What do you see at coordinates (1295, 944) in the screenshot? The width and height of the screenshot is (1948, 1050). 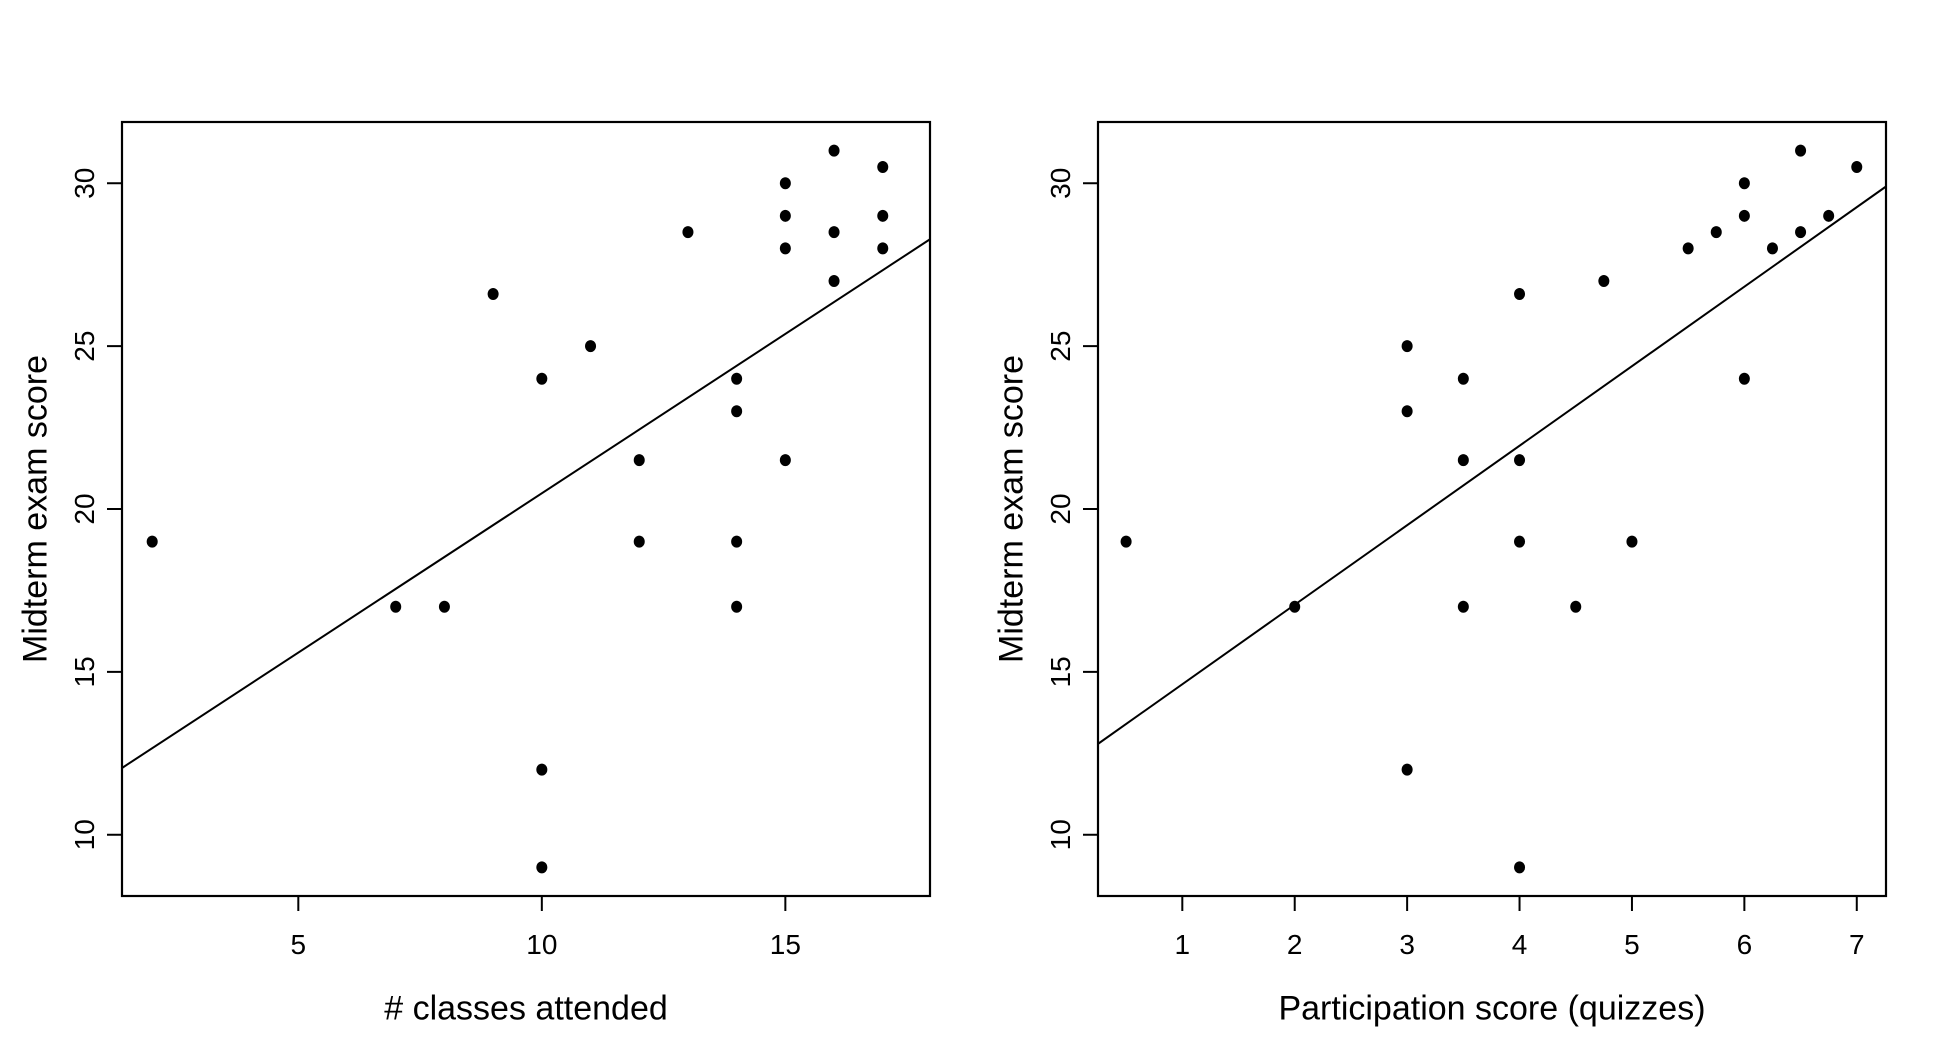 I see `x-tick-label: 2` at bounding box center [1295, 944].